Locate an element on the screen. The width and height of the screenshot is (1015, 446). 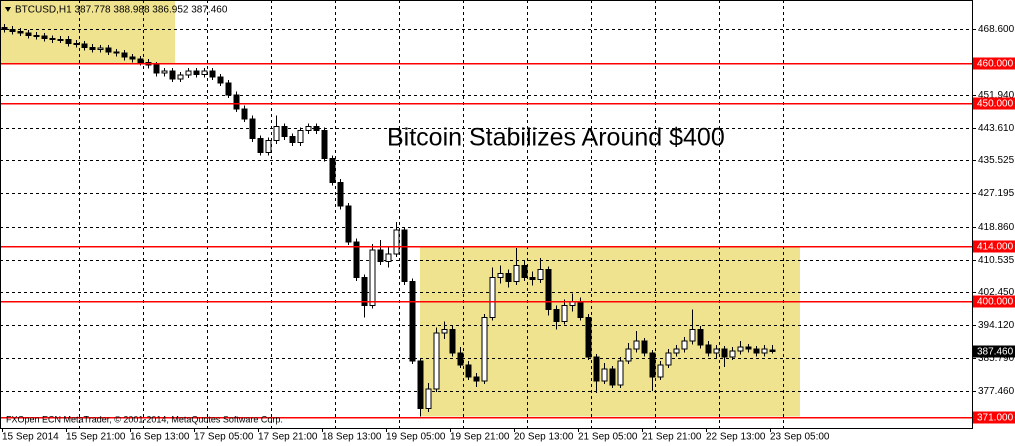
x-tick-label: 17 Sep 05:00 is located at coordinates (224, 437).